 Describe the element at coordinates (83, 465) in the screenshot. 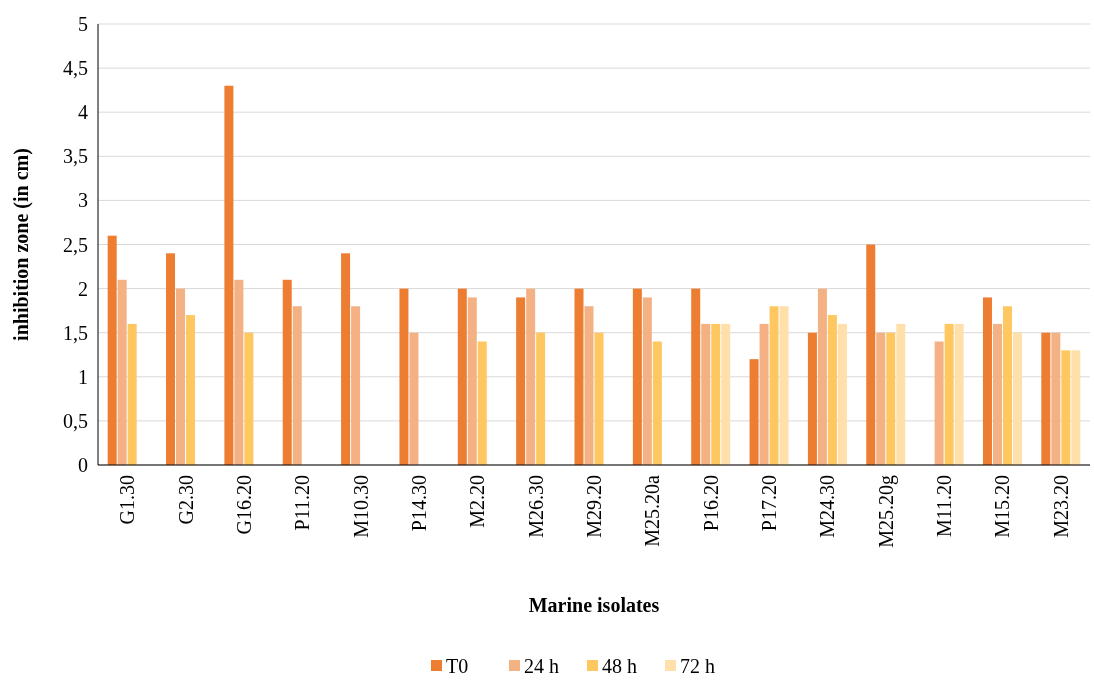

I see `y-tick-label: 0` at that location.